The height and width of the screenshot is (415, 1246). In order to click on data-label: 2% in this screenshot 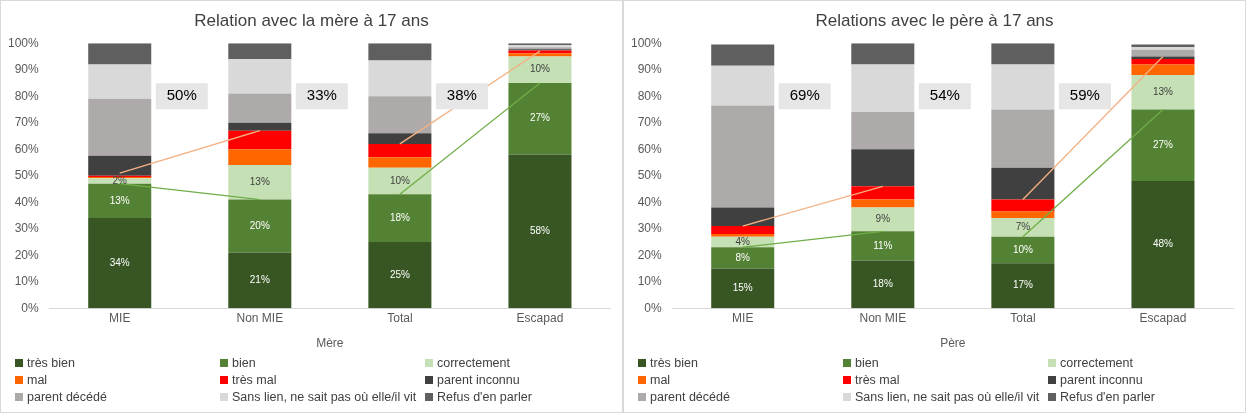, I will do `click(120, 180)`.